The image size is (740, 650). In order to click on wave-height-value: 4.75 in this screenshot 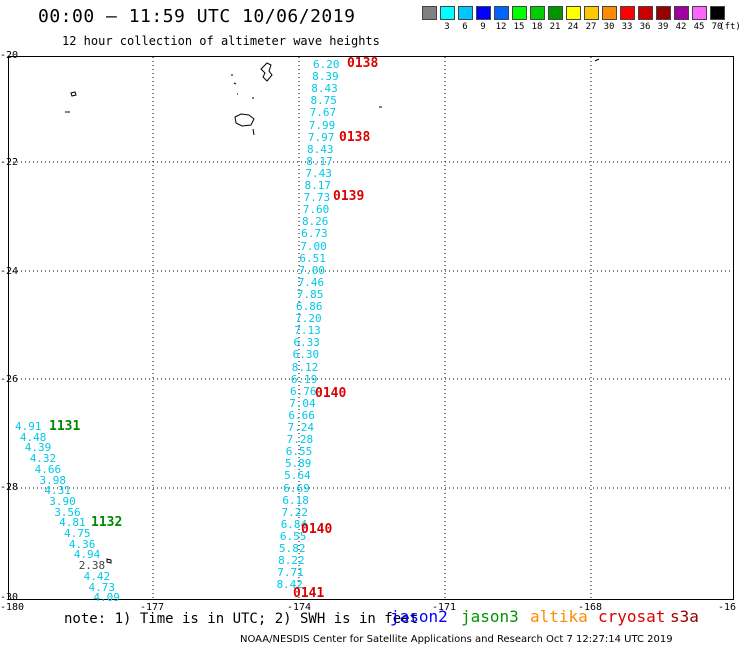, I will do `click(77, 533)`.